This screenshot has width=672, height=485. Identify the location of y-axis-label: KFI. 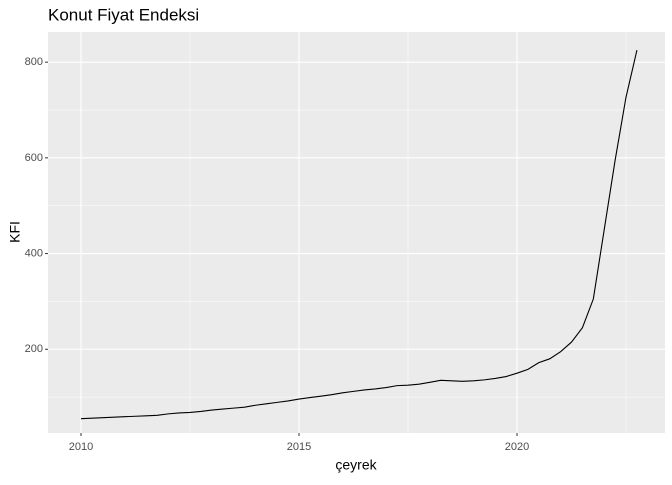
(15, 232).